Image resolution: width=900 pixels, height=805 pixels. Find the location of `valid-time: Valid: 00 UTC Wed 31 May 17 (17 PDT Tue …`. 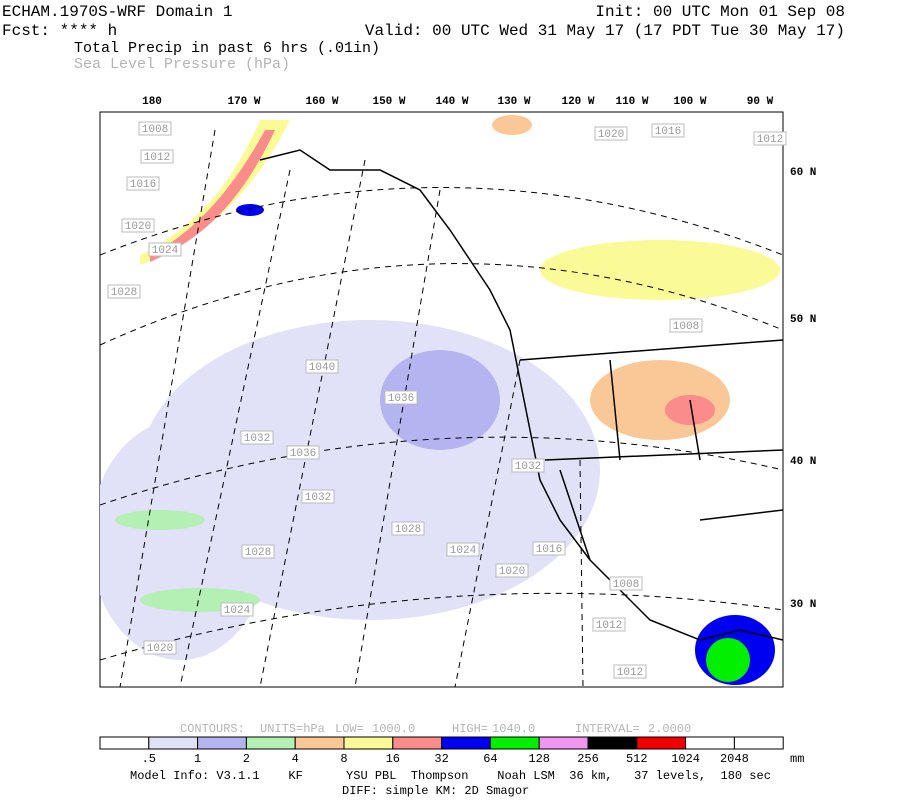

valid-time: Valid: 00 UTC Wed 31 May 17 (17 PDT Tue … is located at coordinates (605, 31).